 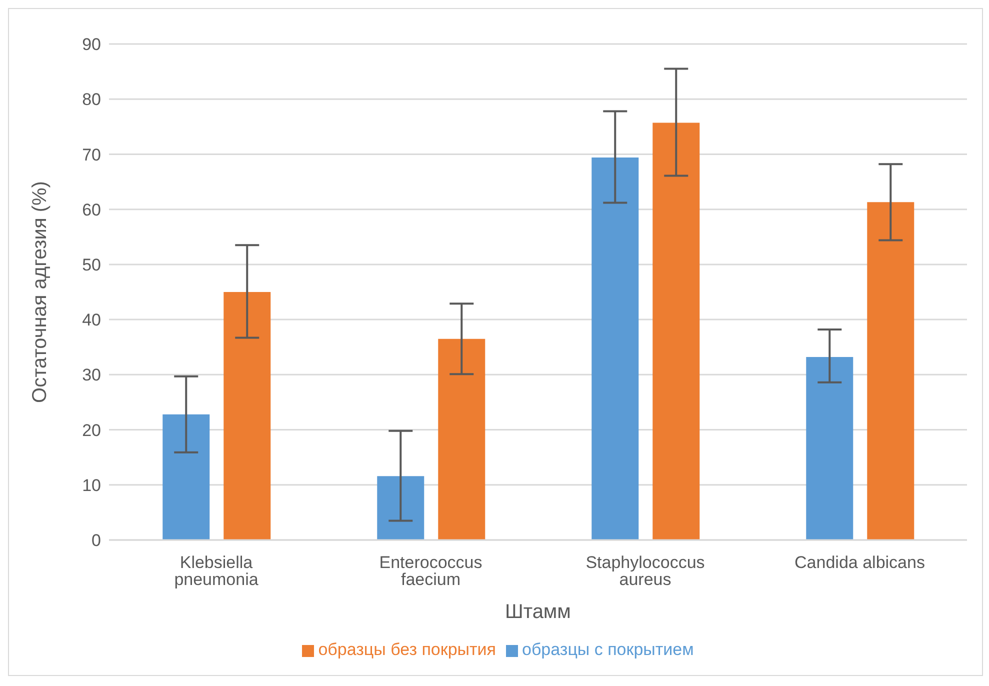 I want to click on y-tick-label: 20, so click(x=91, y=430).